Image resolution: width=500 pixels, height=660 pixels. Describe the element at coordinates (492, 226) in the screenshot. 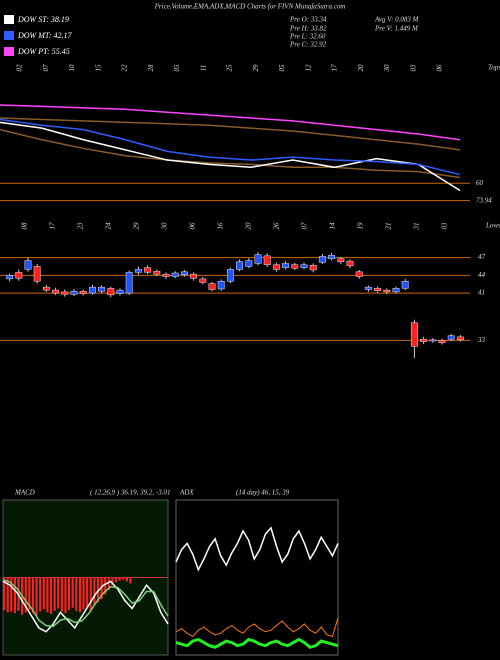

I see `corner-label: Lows` at that location.